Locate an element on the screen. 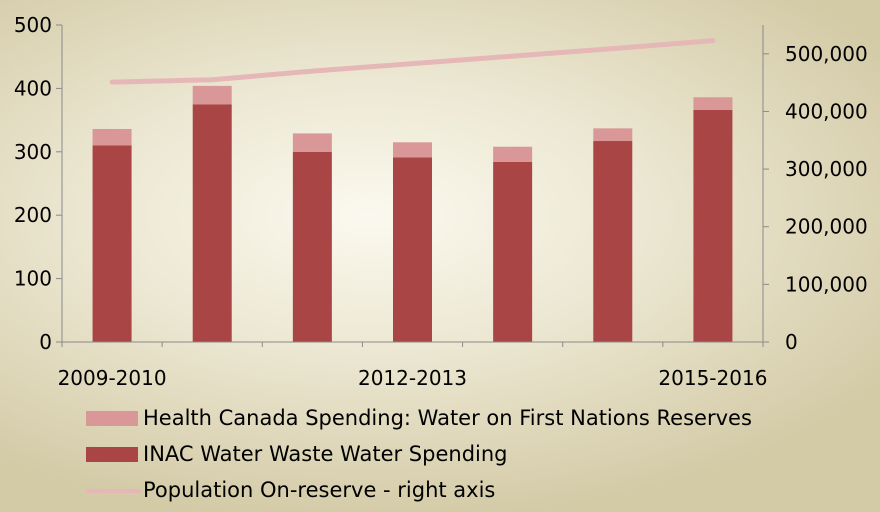 The width and height of the screenshot is (880, 512). line-population is located at coordinates (412, 61).